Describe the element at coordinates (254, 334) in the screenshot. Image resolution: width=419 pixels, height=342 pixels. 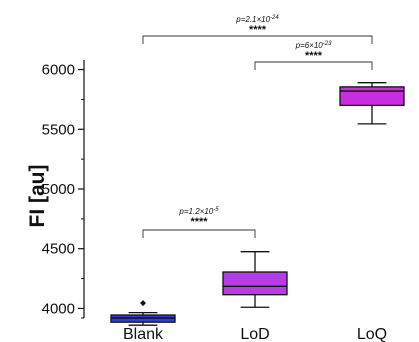
I see `x-tick-label: LoD` at that location.